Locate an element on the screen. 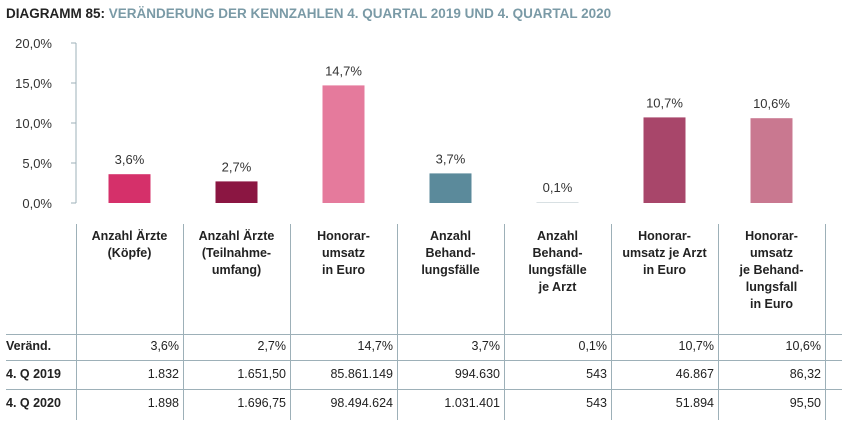 This screenshot has height=436, width=852. y-tick-label: 10,0% is located at coordinates (33, 123).